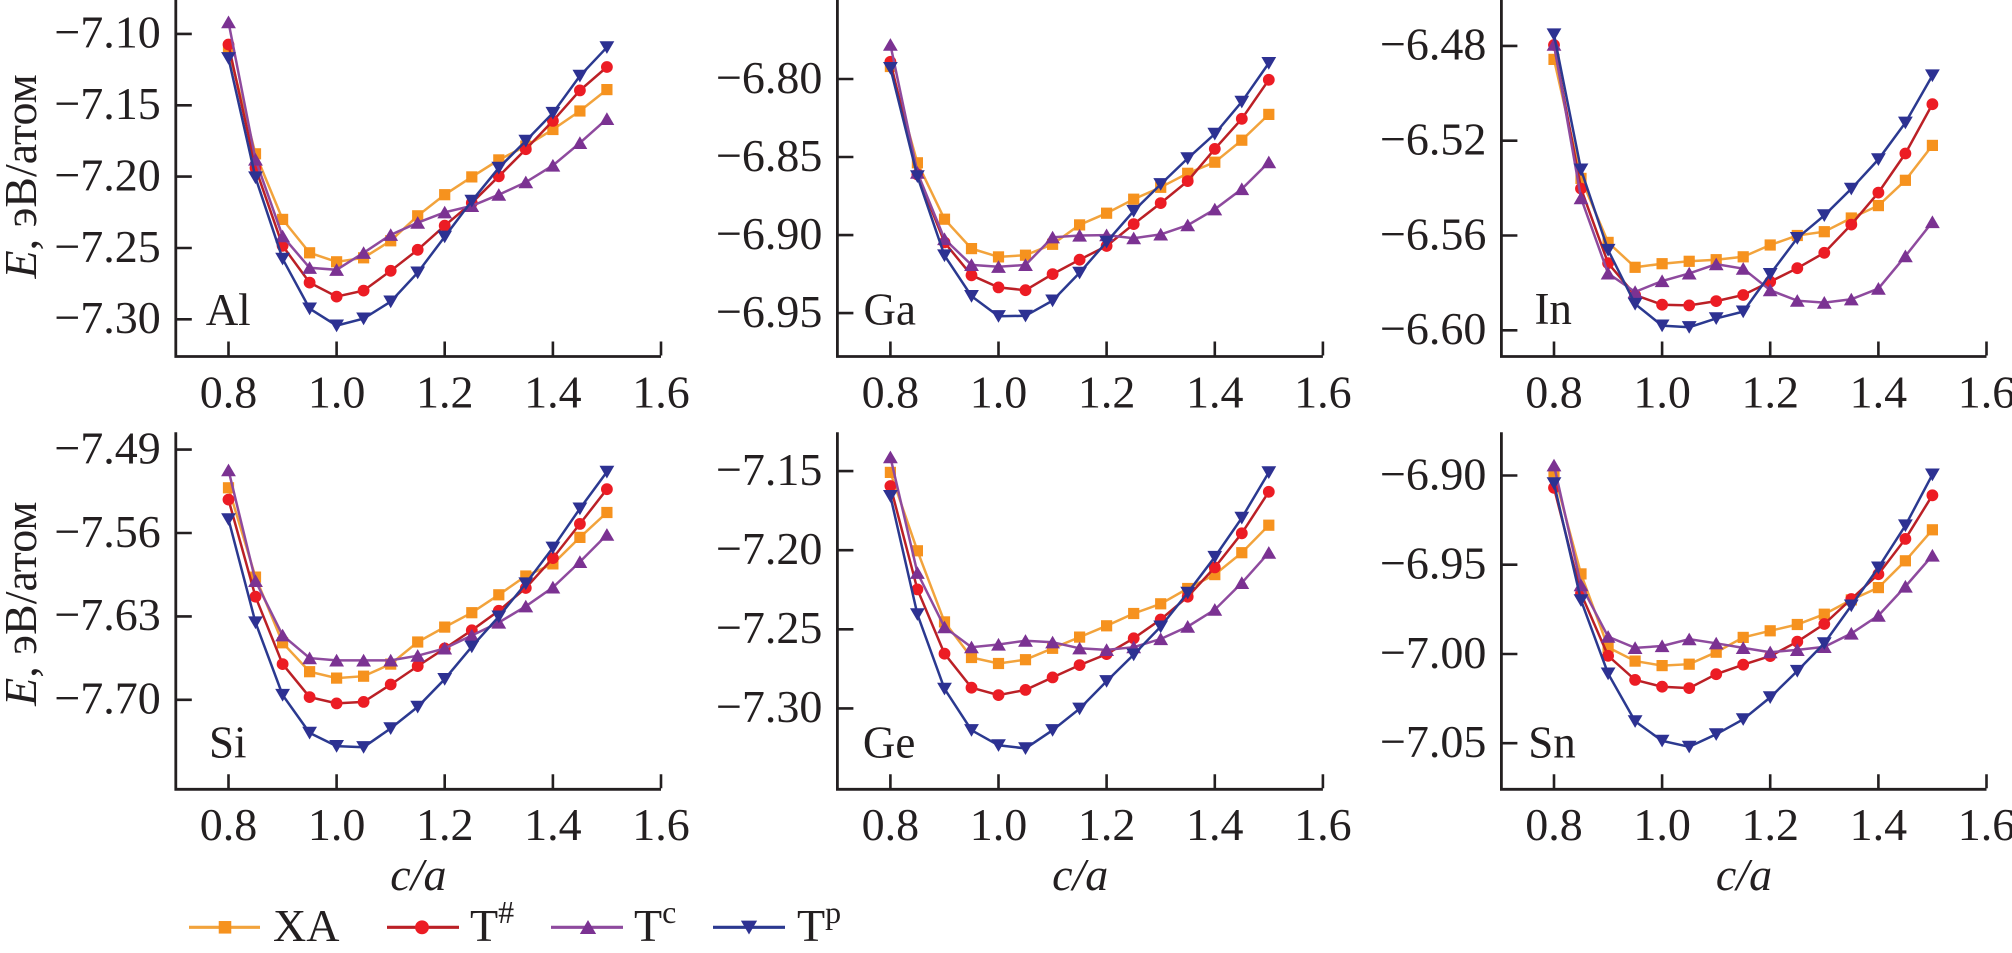 This screenshot has width=2012, height=953. I want to click on svg-text: Al, so click(228, 310).